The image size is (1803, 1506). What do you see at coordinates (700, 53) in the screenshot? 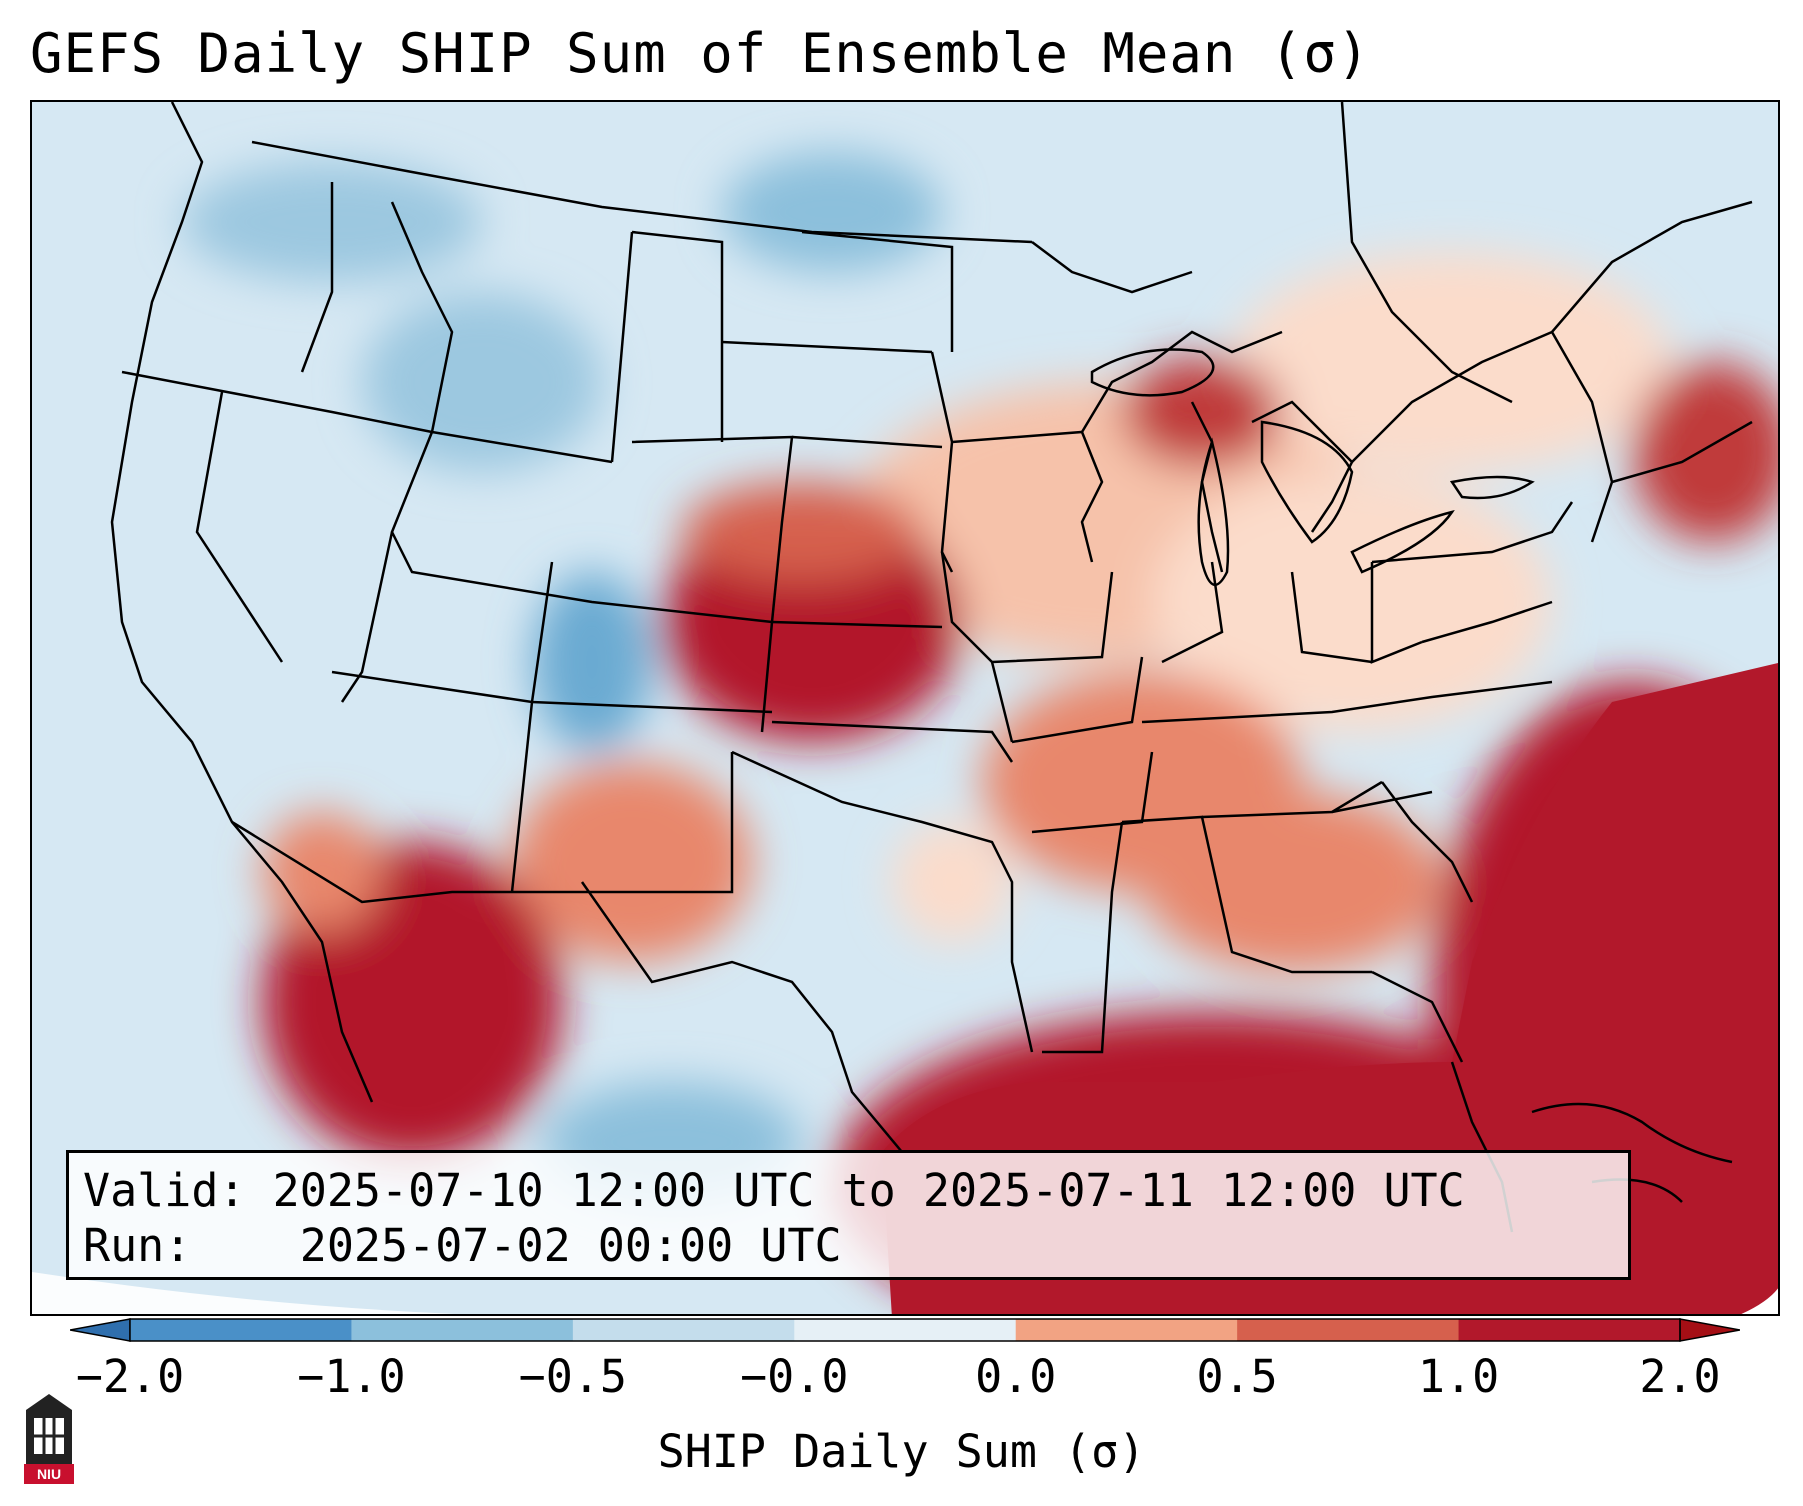
I see `map-title: GEFS Daily SHIP Sum of Ensemble Mean (σ)` at bounding box center [700, 53].